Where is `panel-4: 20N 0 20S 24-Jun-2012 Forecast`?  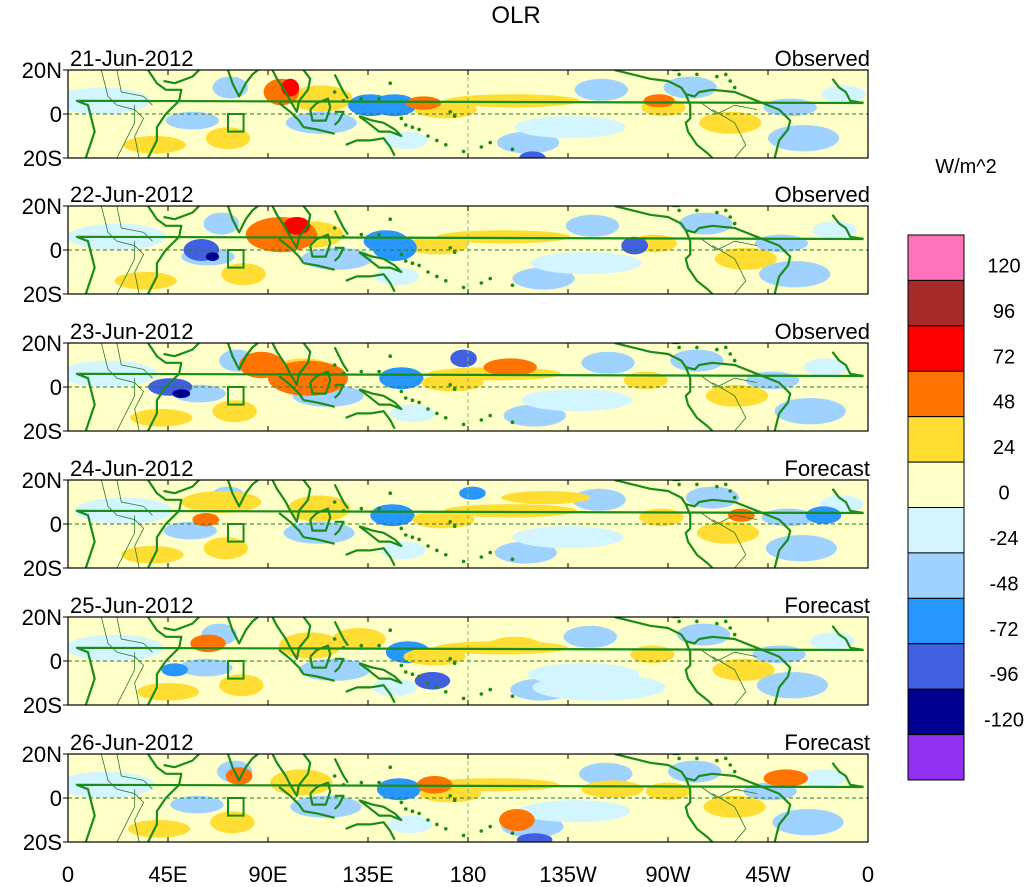 panel-4: 20N 0 20S 24-Jun-2012 Forecast is located at coordinates (446, 518).